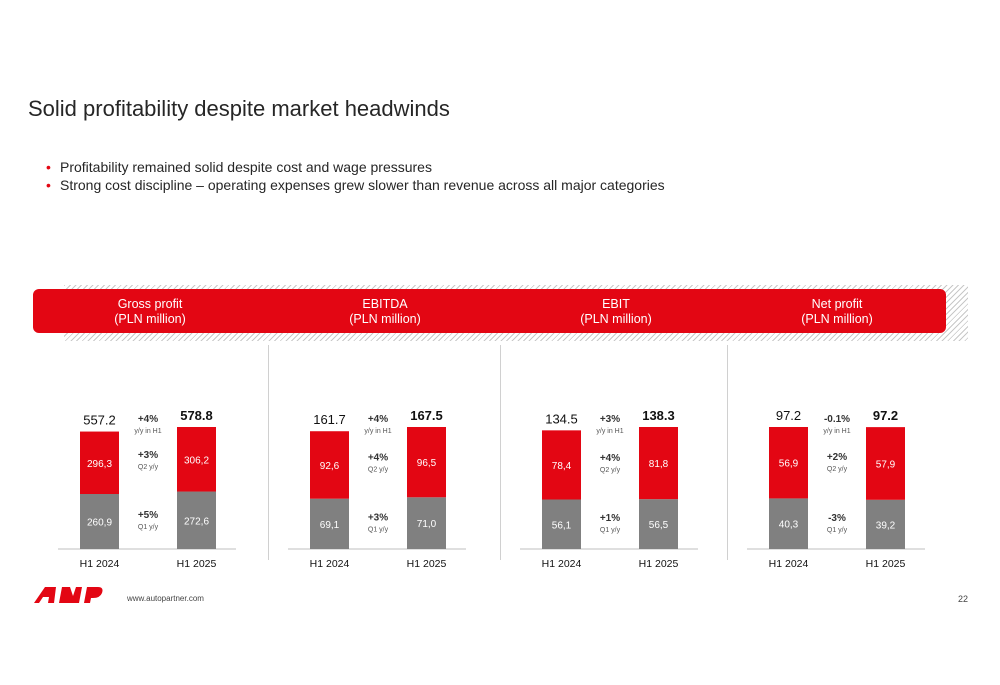 Image resolution: width=1000 pixels, height=685 pixels. I want to click on data-label: 57,9, so click(886, 464).